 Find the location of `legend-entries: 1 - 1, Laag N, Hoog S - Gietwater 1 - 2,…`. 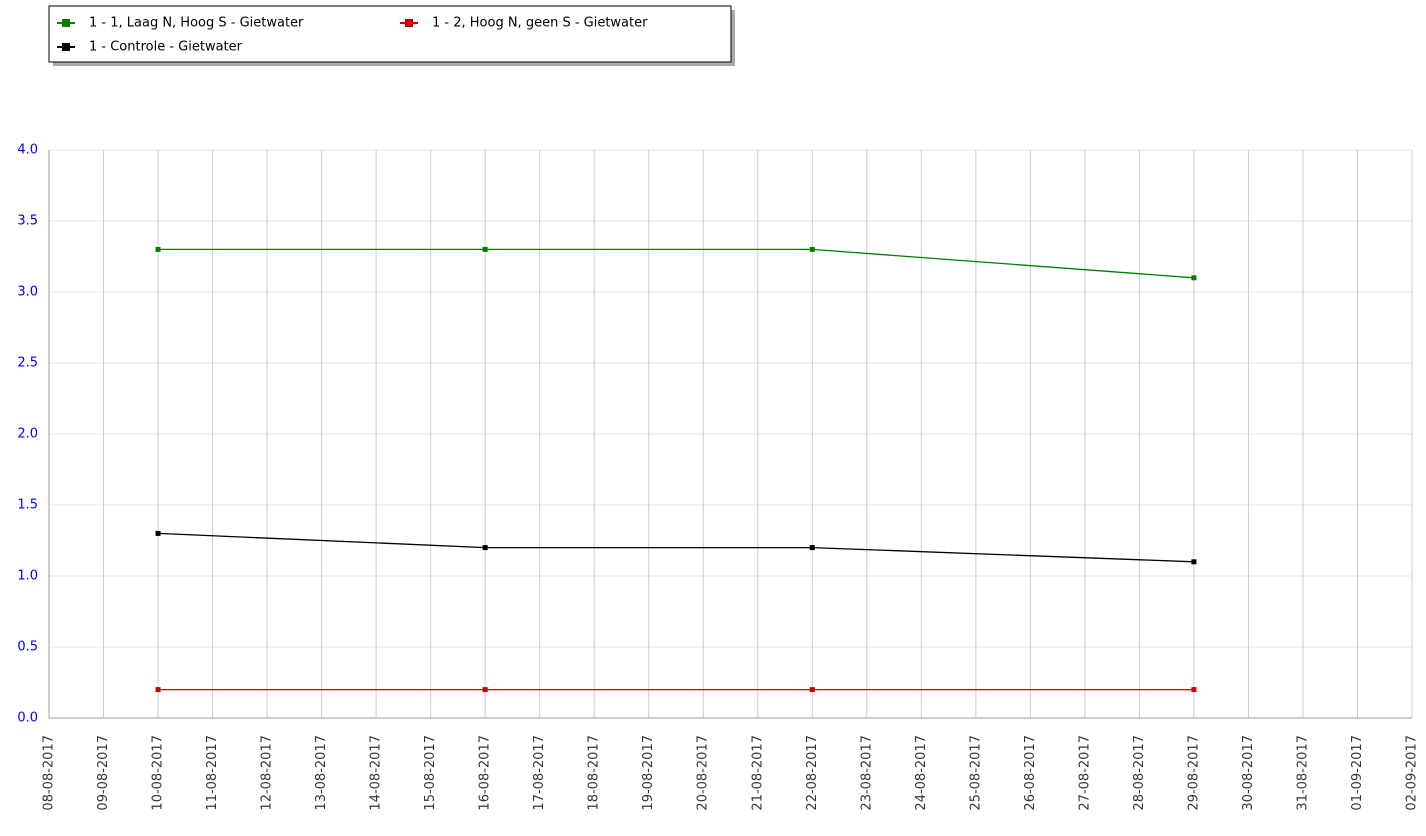

legend-entries: 1 - 1, Laag N, Hoog S - Gietwater 1 - 2,… is located at coordinates (368, 35).